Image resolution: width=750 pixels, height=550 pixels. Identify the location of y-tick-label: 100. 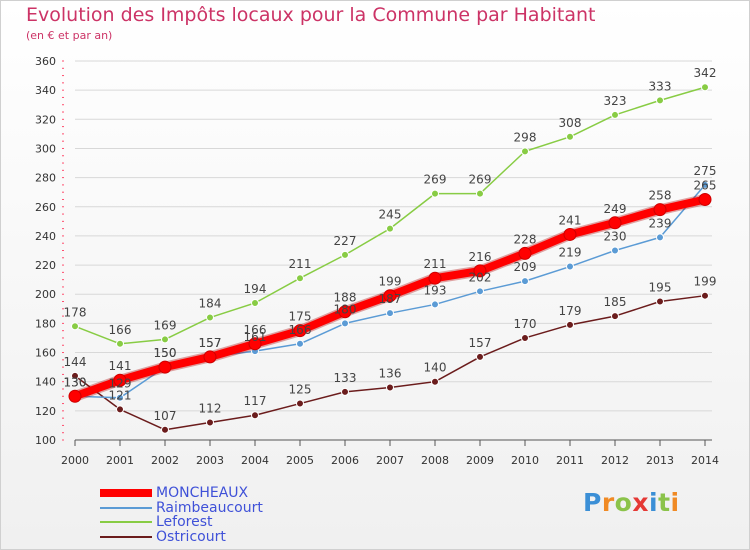
(45, 440).